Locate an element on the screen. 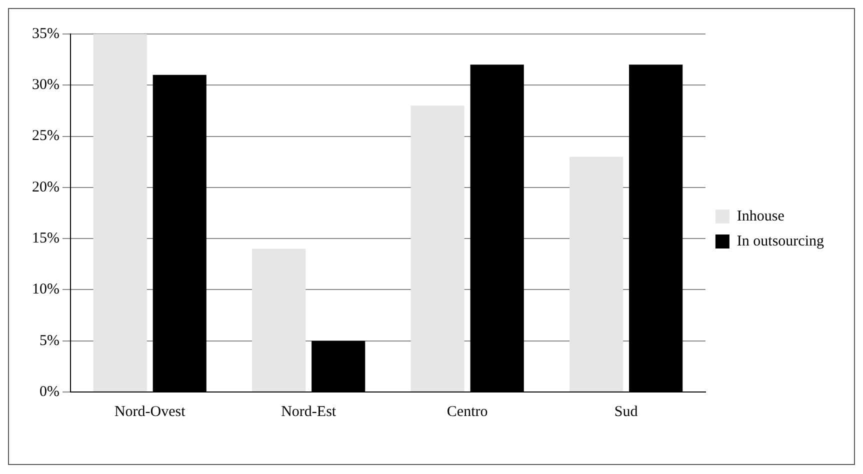 The width and height of the screenshot is (863, 474). y-tick-label: 5% is located at coordinates (49, 340).